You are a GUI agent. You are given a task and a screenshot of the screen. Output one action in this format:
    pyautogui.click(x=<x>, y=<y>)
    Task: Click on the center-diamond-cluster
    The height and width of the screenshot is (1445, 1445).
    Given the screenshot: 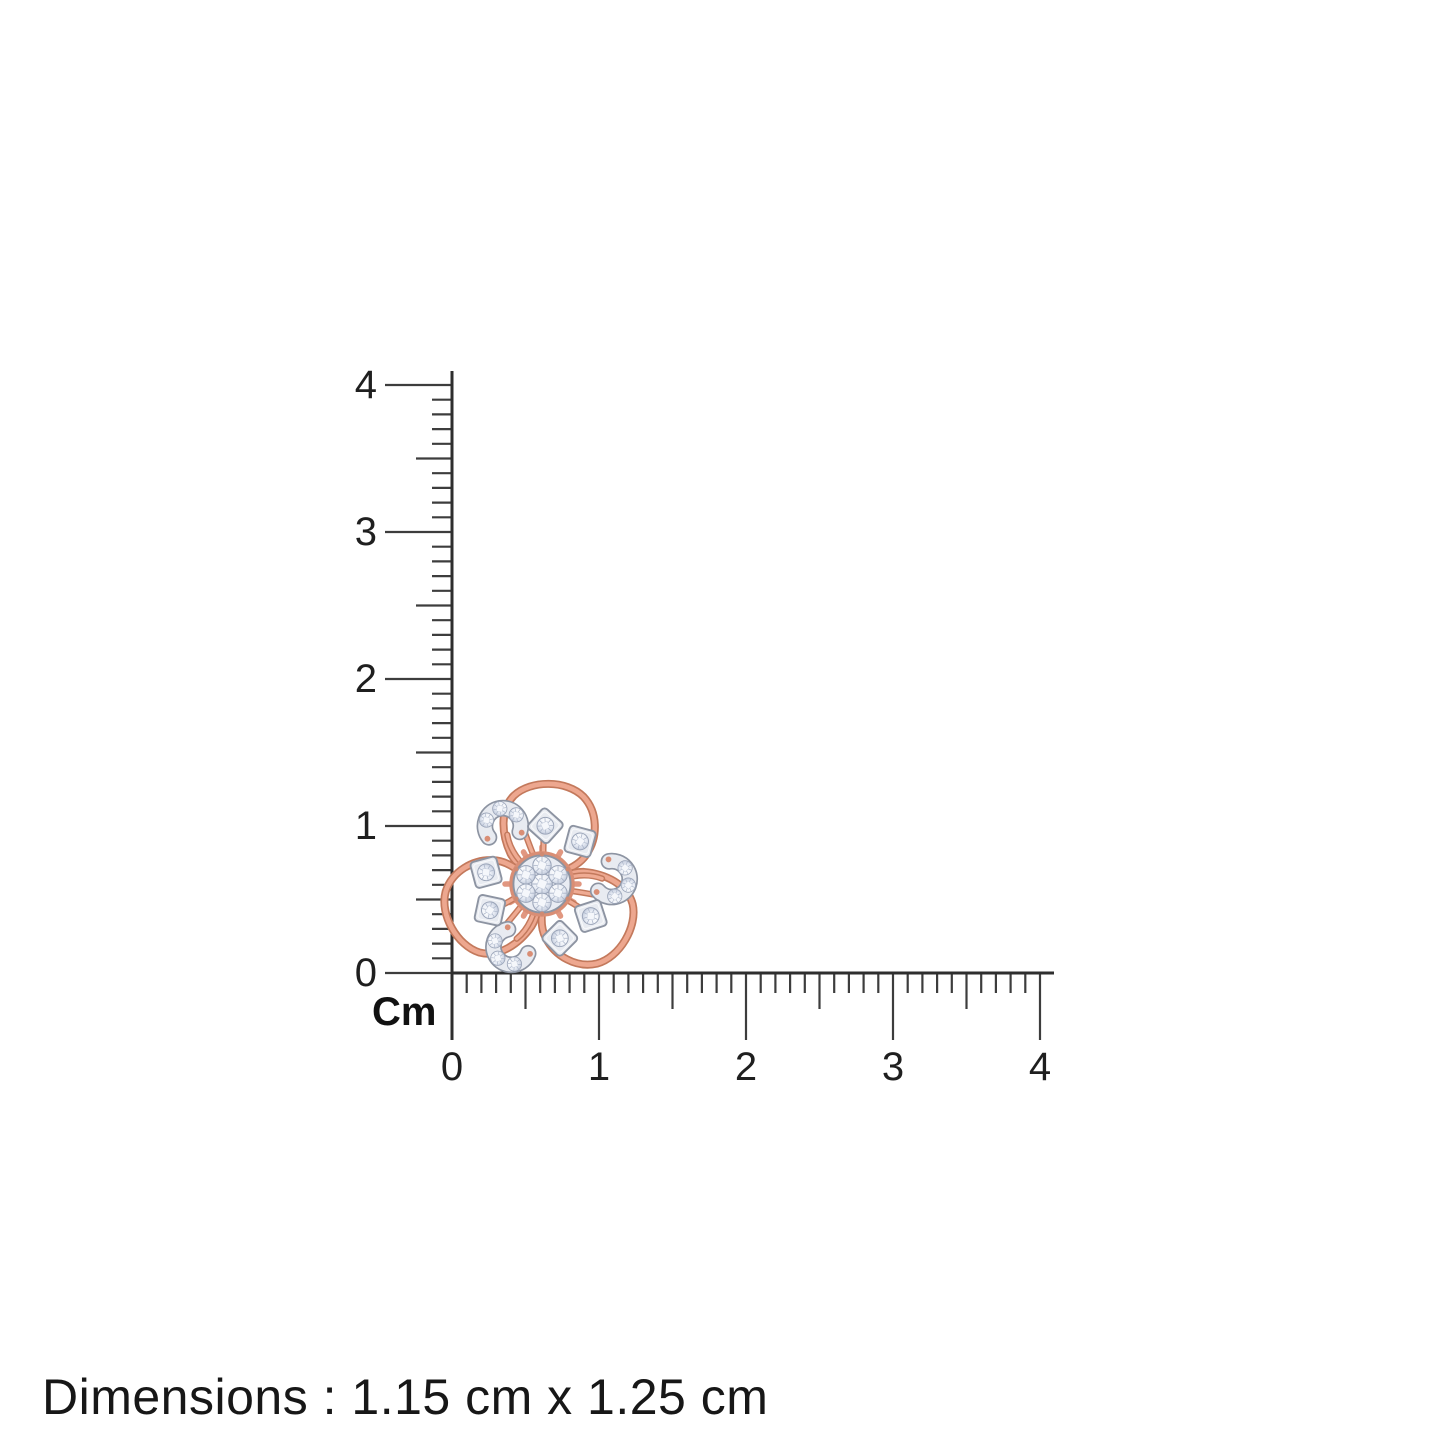 What is the action you would take?
    pyautogui.click(x=542, y=884)
    